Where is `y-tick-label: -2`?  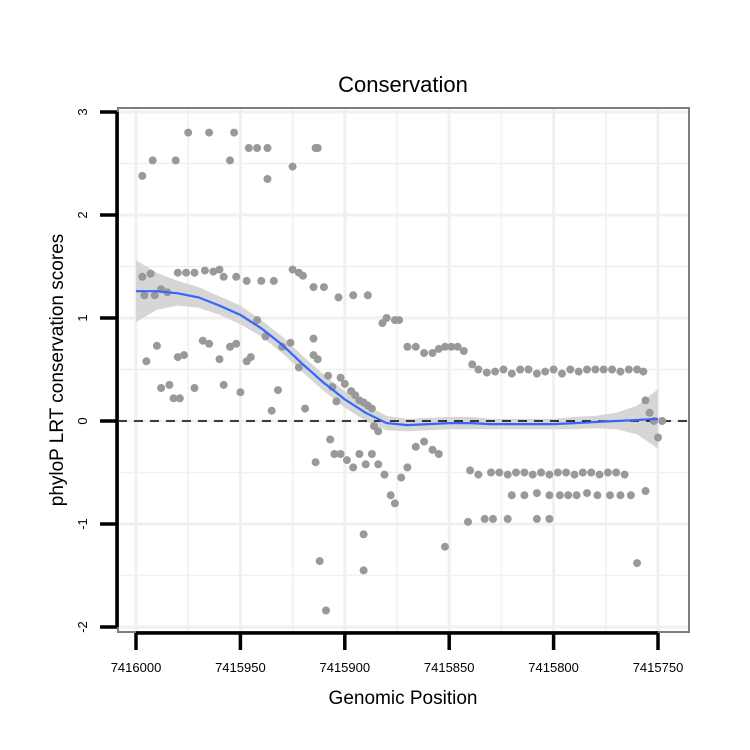 y-tick-label: -2 is located at coordinates (82, 627).